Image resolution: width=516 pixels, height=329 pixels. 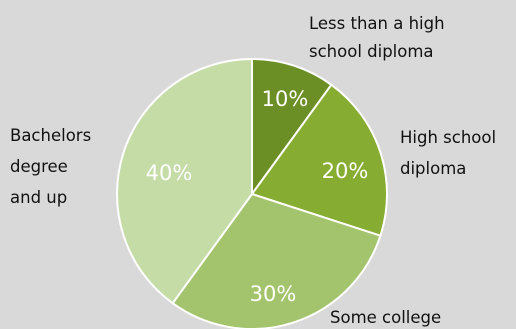 What do you see at coordinates (285, 99) in the screenshot?
I see `slice-value-label-1: 10%` at bounding box center [285, 99].